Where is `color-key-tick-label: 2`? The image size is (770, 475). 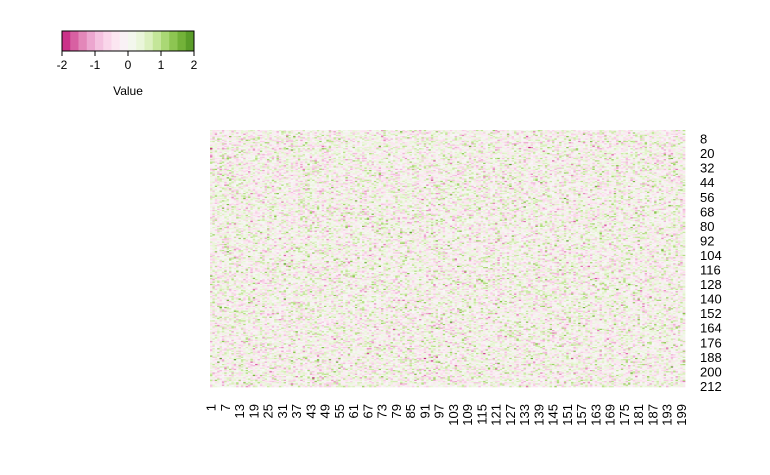 color-key-tick-label: 2 is located at coordinates (194, 65).